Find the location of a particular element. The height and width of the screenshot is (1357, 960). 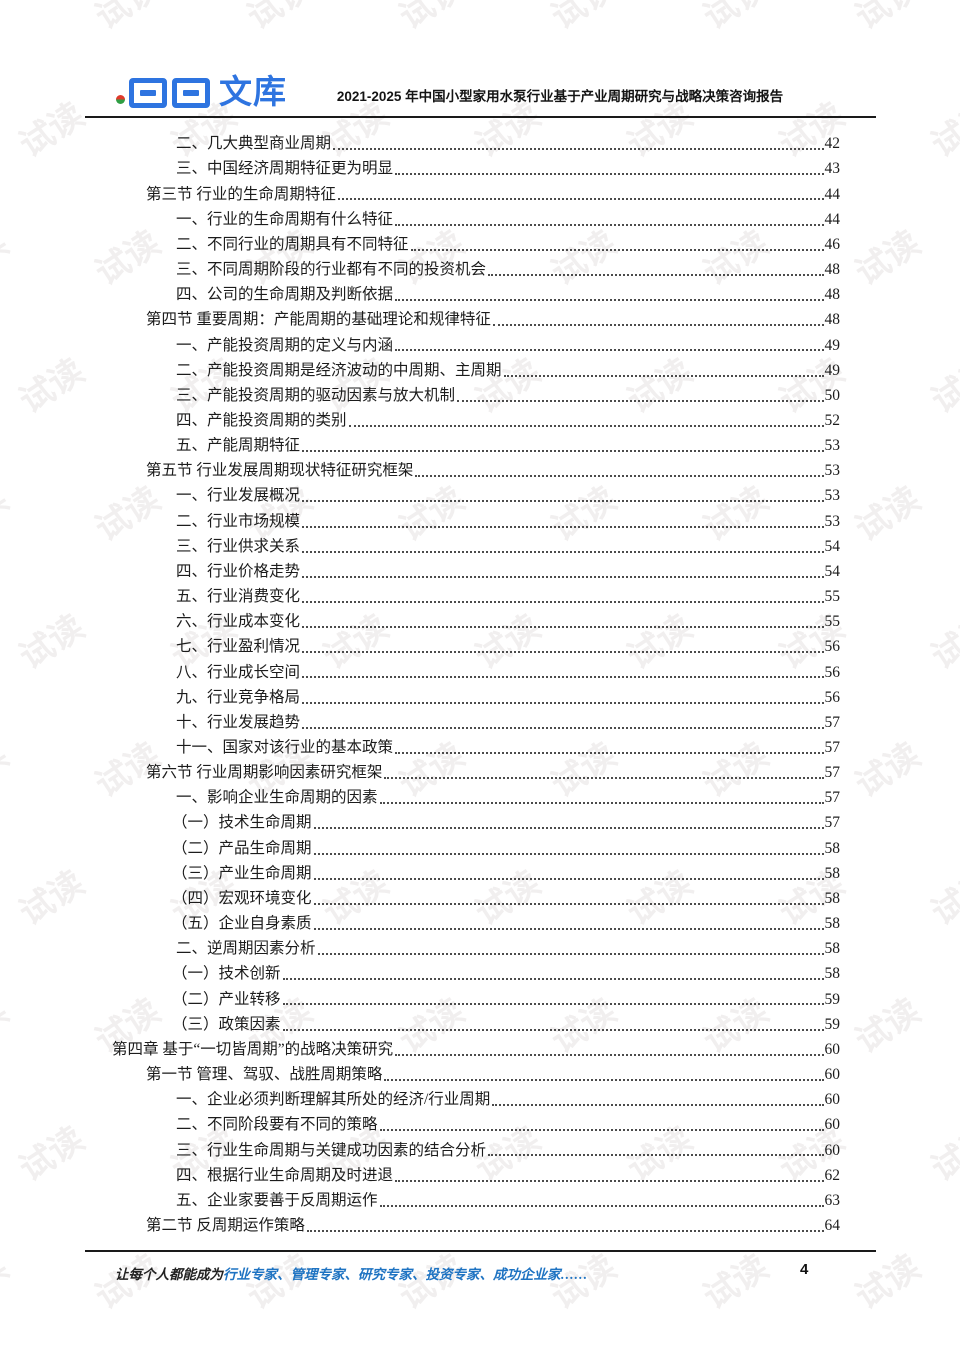

toc-entry-page: 50 is located at coordinates (832, 395).